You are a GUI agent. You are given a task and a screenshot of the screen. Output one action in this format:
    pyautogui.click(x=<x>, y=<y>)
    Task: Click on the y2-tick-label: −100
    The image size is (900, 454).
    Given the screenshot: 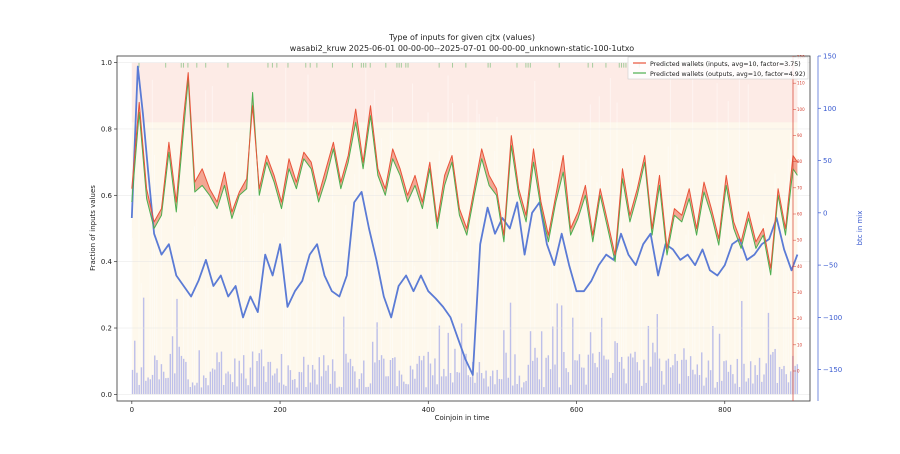 What is the action you would take?
    pyautogui.click(x=832, y=318)
    